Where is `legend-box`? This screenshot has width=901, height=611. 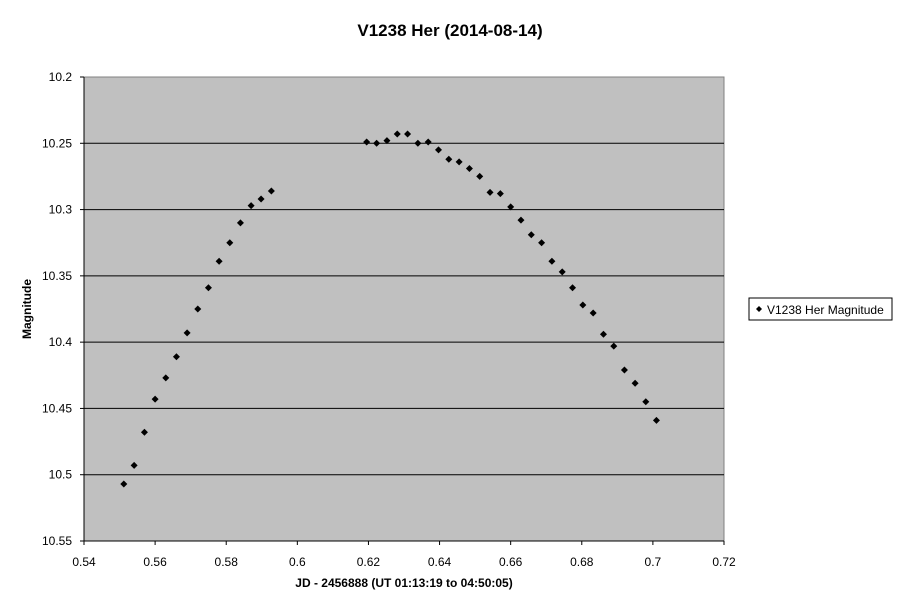
legend-box is located at coordinates (820, 309).